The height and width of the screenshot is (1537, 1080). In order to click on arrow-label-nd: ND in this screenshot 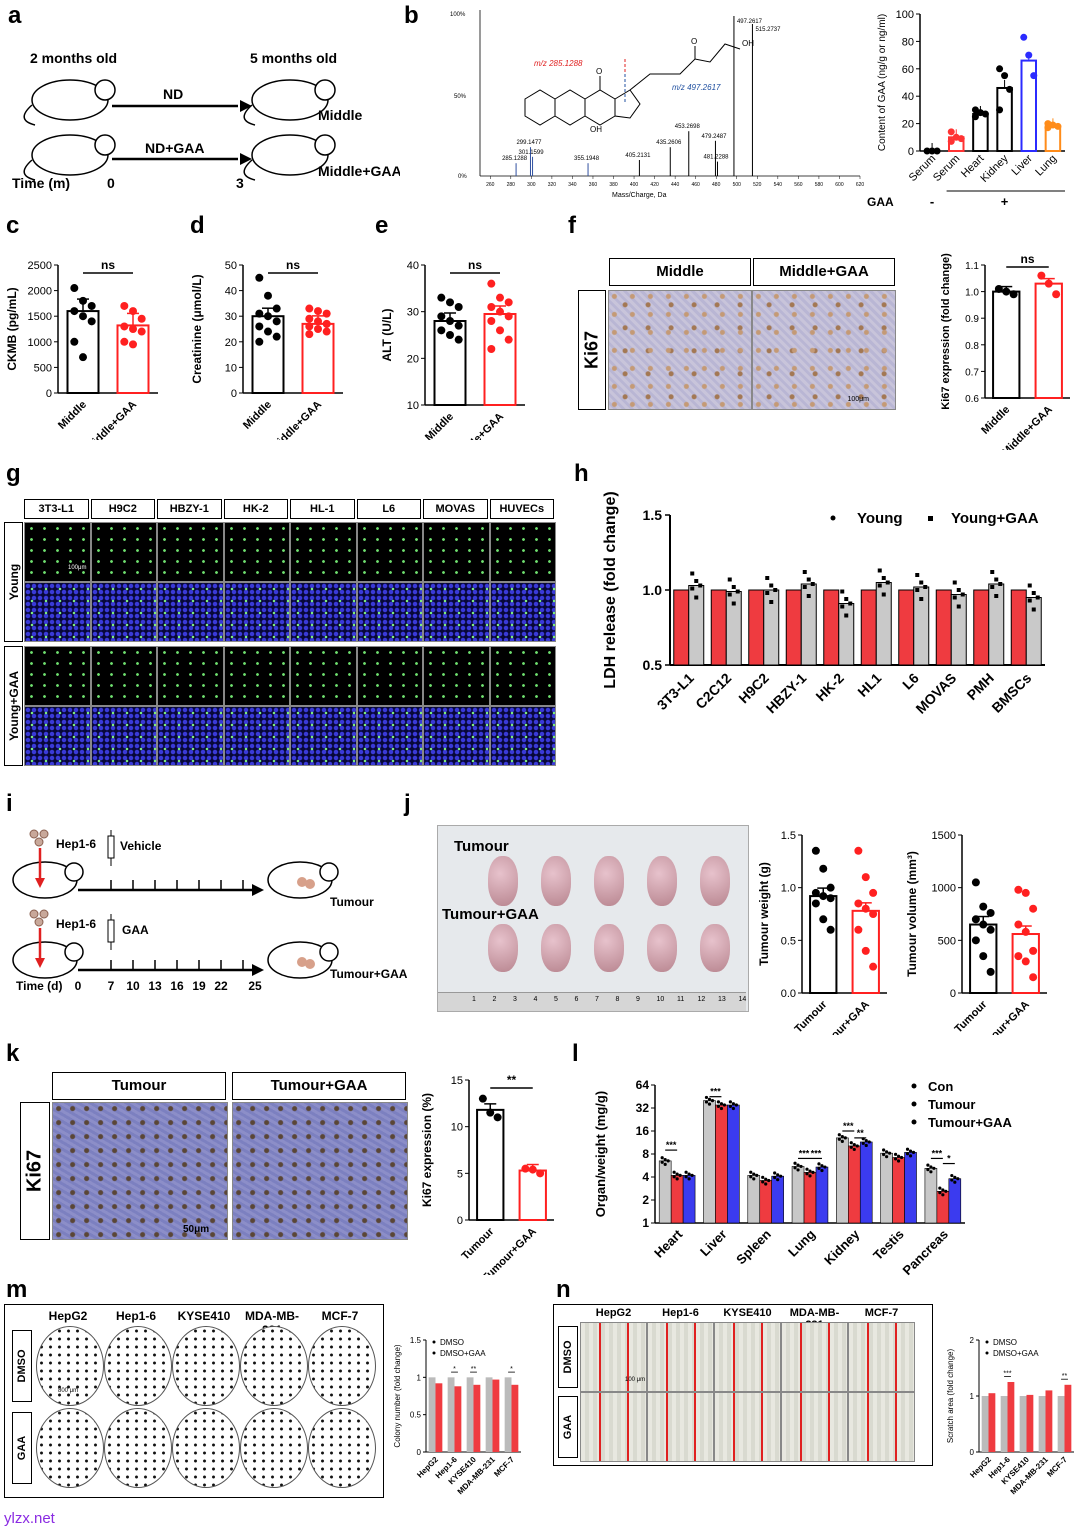, I will do `click(173, 94)`.